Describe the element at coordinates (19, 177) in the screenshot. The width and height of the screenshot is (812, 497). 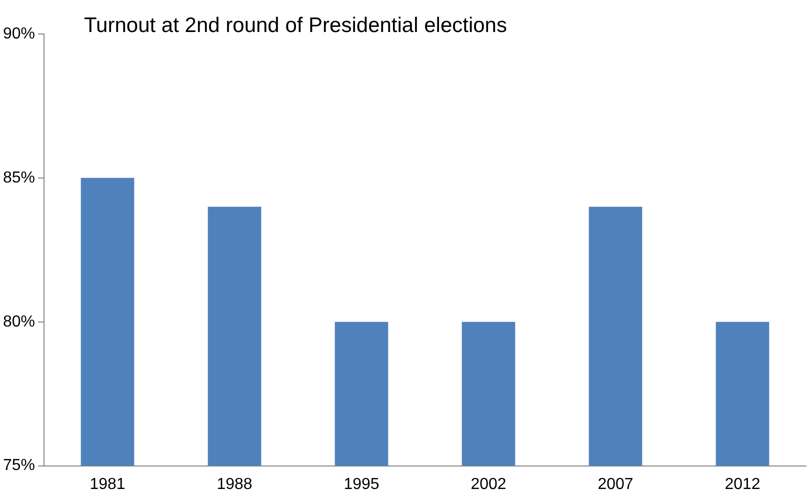
I see `y-tick-label: 85%` at that location.